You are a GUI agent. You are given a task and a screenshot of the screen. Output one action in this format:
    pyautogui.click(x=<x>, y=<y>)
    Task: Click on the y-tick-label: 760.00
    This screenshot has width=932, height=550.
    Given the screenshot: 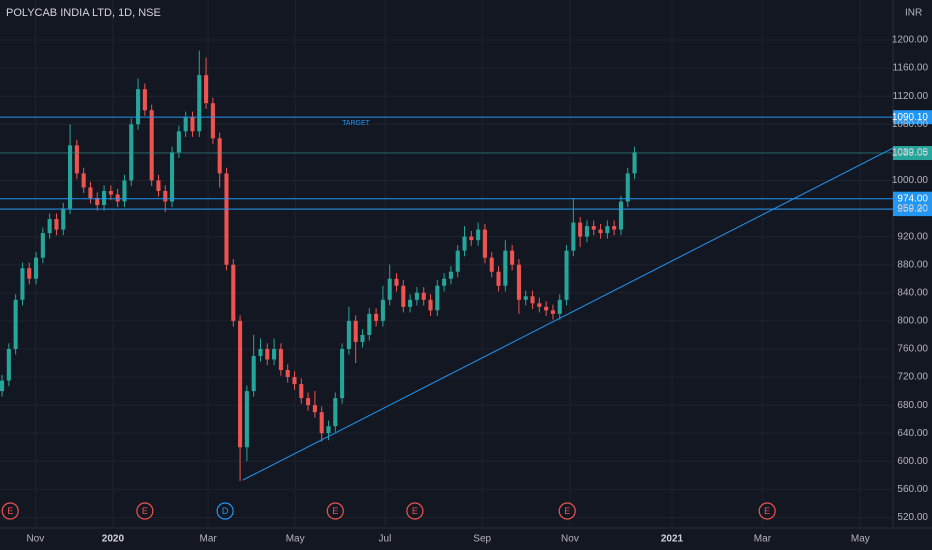 What is the action you would take?
    pyautogui.click(x=912, y=349)
    